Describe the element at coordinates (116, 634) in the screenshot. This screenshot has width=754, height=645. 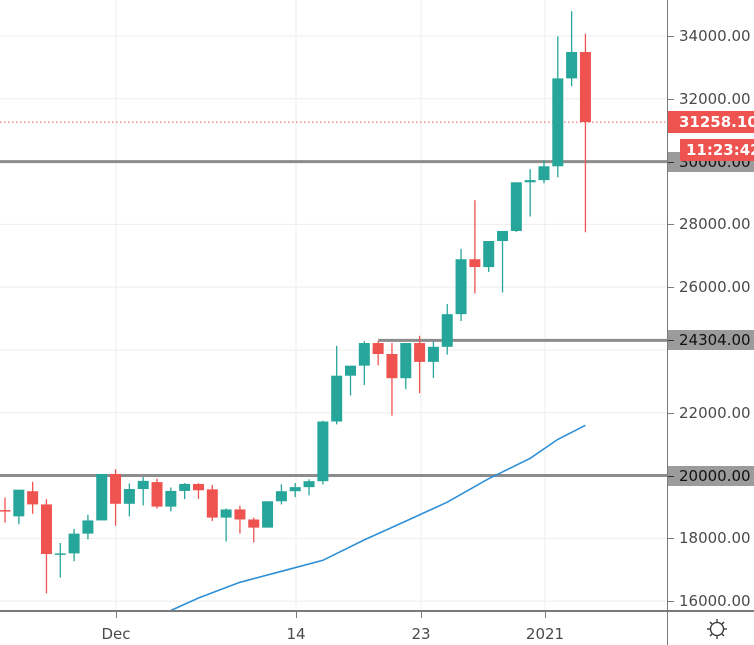
I see `time-label: Dec` at that location.